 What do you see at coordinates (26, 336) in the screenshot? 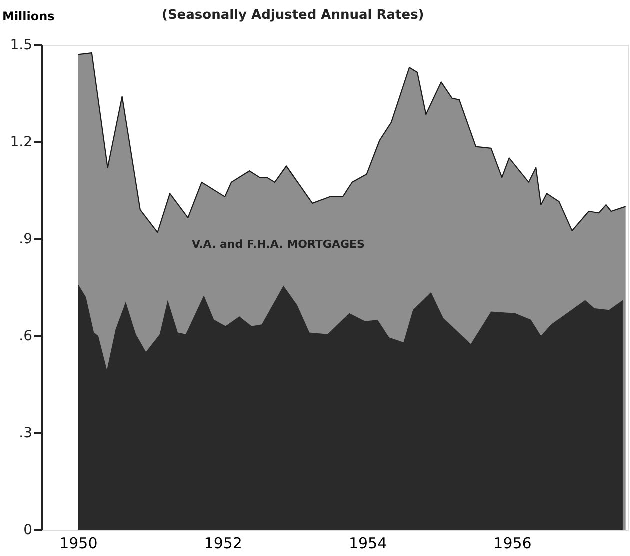
I see `y-tick-label: .6` at bounding box center [26, 336].